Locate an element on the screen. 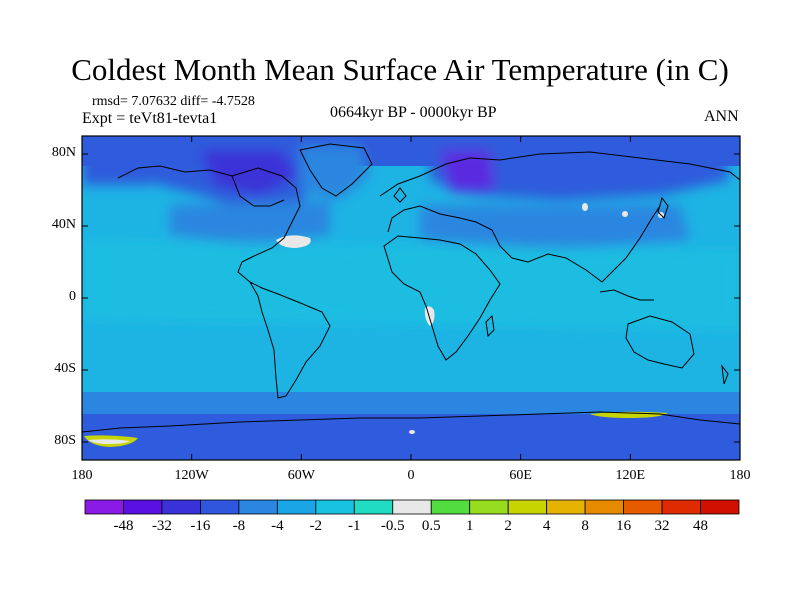  midlat-belt-west is located at coordinates (250, 222).